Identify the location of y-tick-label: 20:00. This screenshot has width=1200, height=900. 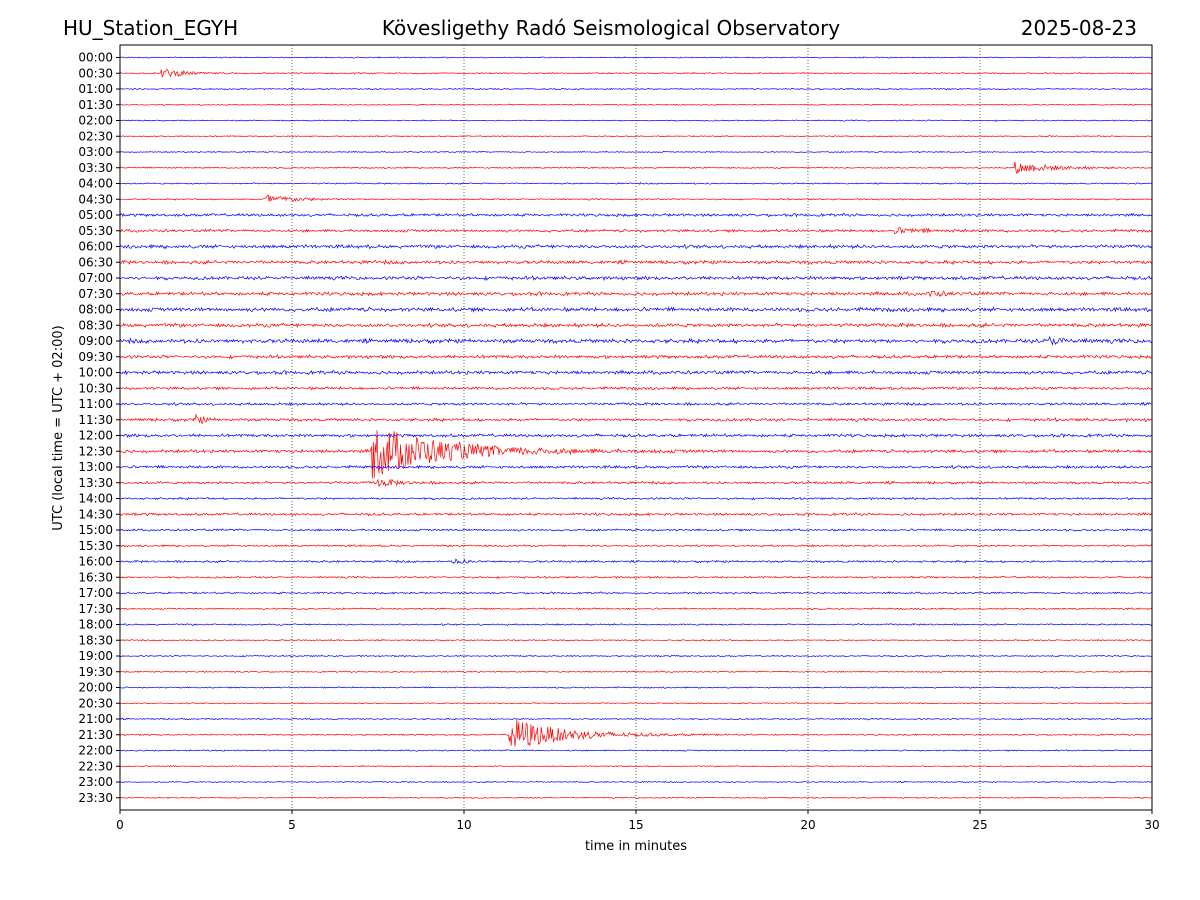
(95, 688).